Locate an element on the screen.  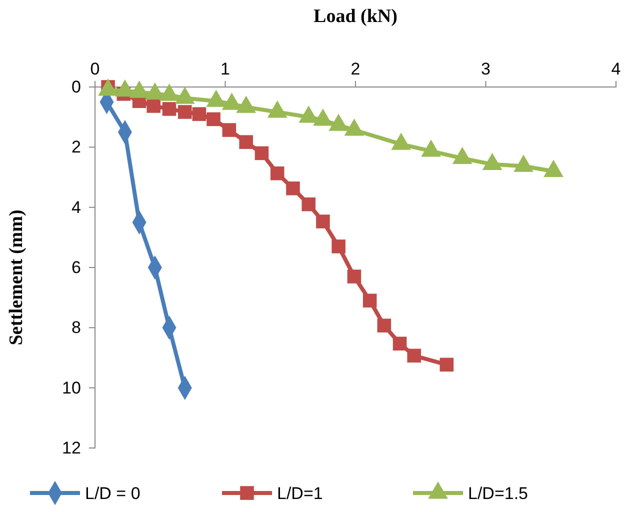
y-axis-title: Settlement (mm) is located at coordinates (16, 278).